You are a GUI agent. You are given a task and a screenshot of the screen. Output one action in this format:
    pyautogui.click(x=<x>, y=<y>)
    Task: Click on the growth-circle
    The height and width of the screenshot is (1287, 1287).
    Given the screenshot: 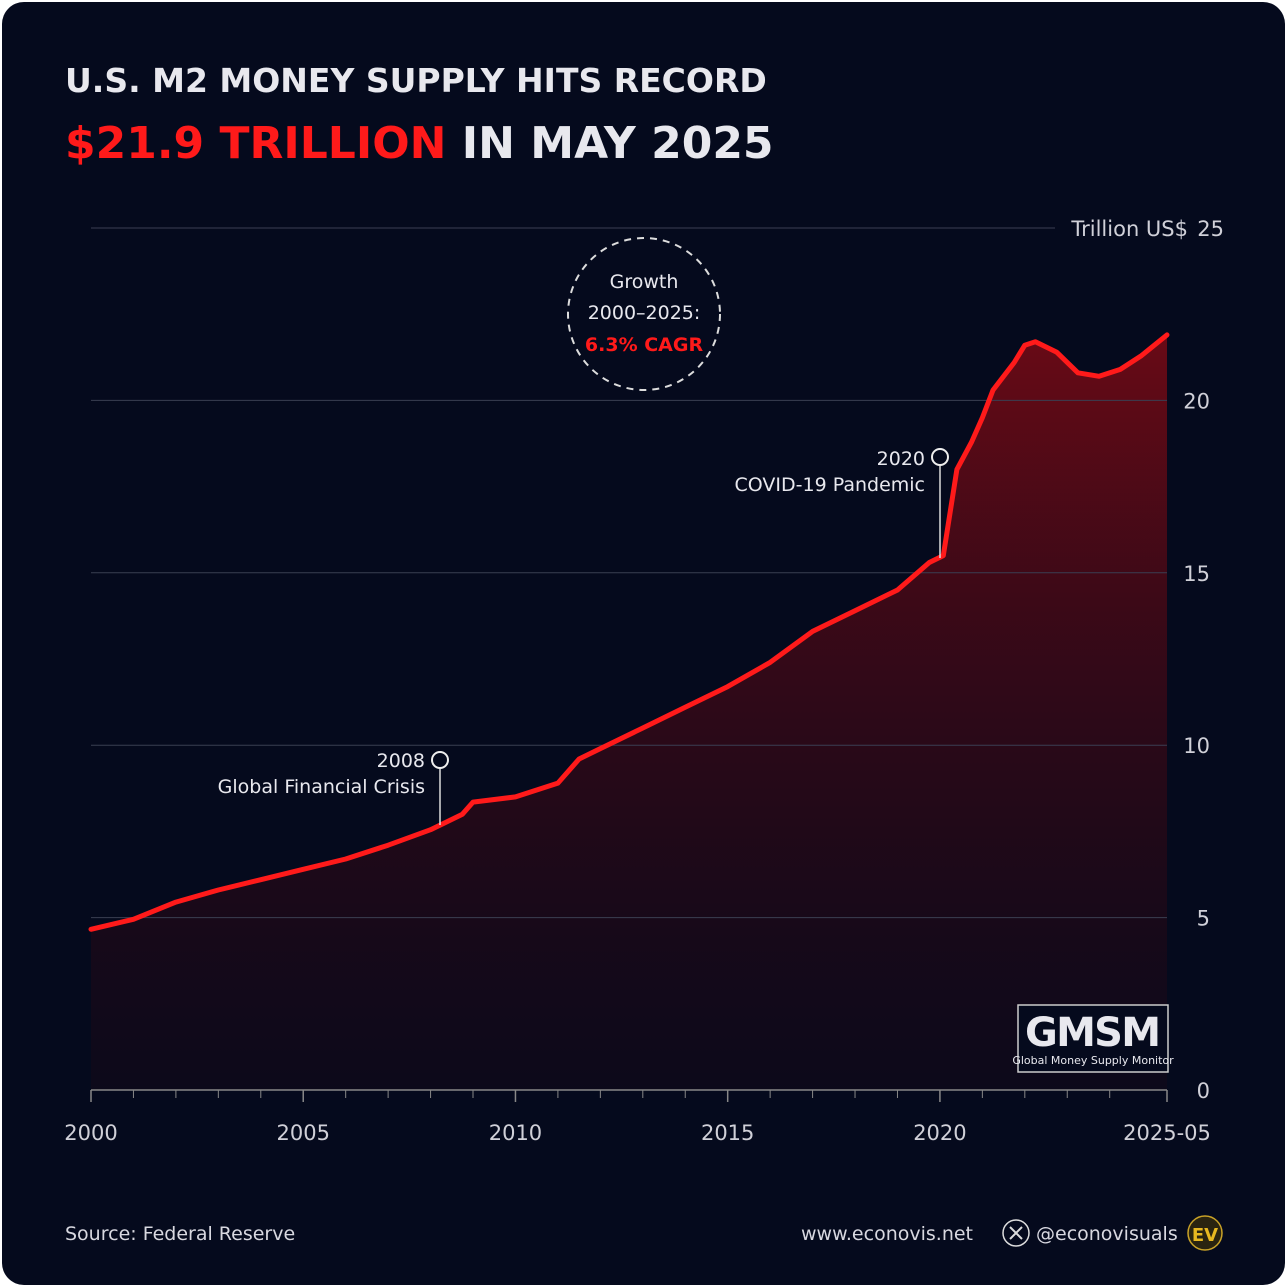 What is the action you would take?
    pyautogui.click(x=644, y=314)
    